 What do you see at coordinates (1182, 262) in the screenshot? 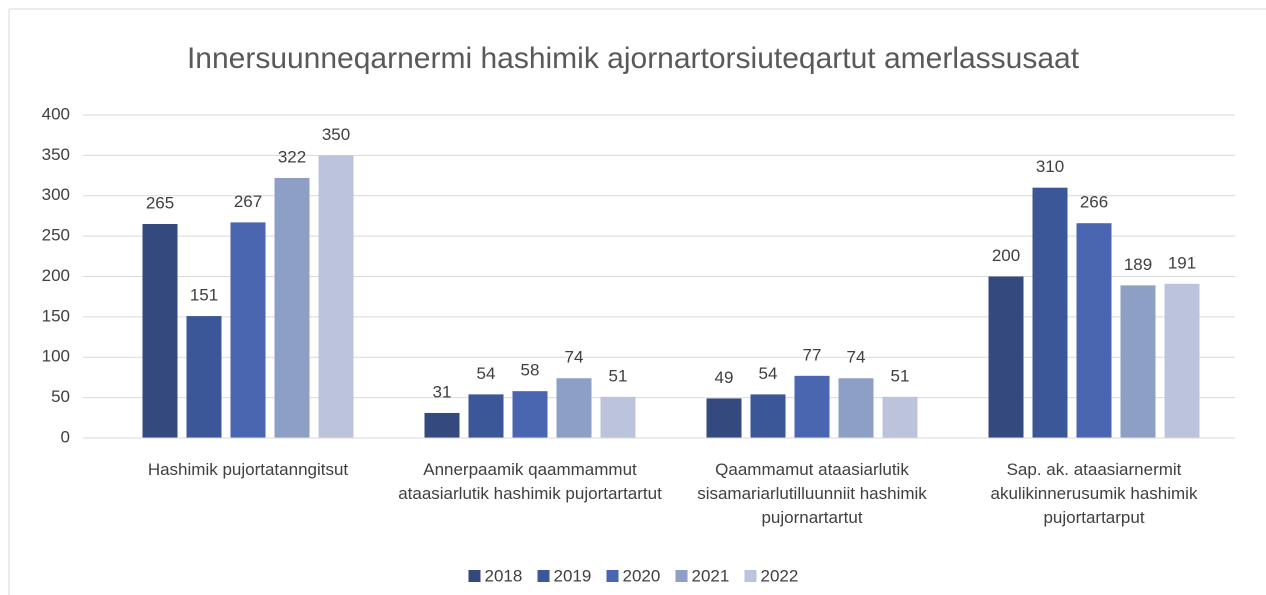
I see `data-label: 191` at bounding box center [1182, 262].